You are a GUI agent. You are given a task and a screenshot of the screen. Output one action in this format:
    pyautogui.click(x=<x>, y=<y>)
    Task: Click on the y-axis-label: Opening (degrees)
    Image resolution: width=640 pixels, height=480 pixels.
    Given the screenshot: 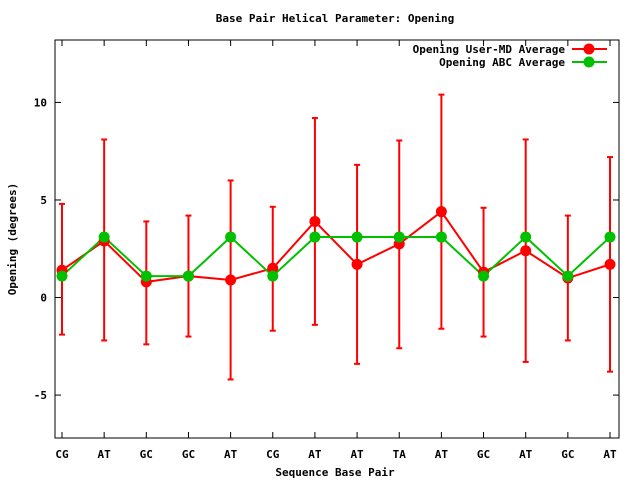 What is the action you would take?
    pyautogui.click(x=12, y=239)
    